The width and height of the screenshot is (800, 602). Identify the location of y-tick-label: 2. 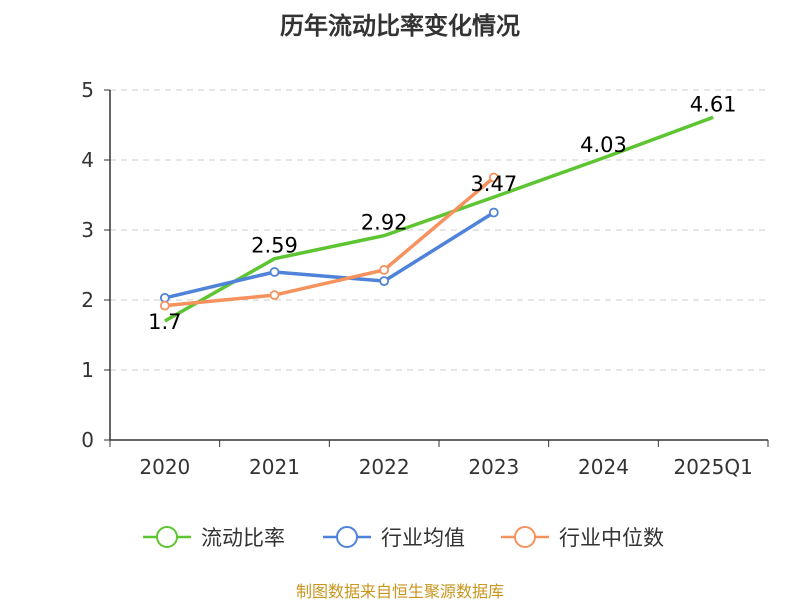
(87, 300).